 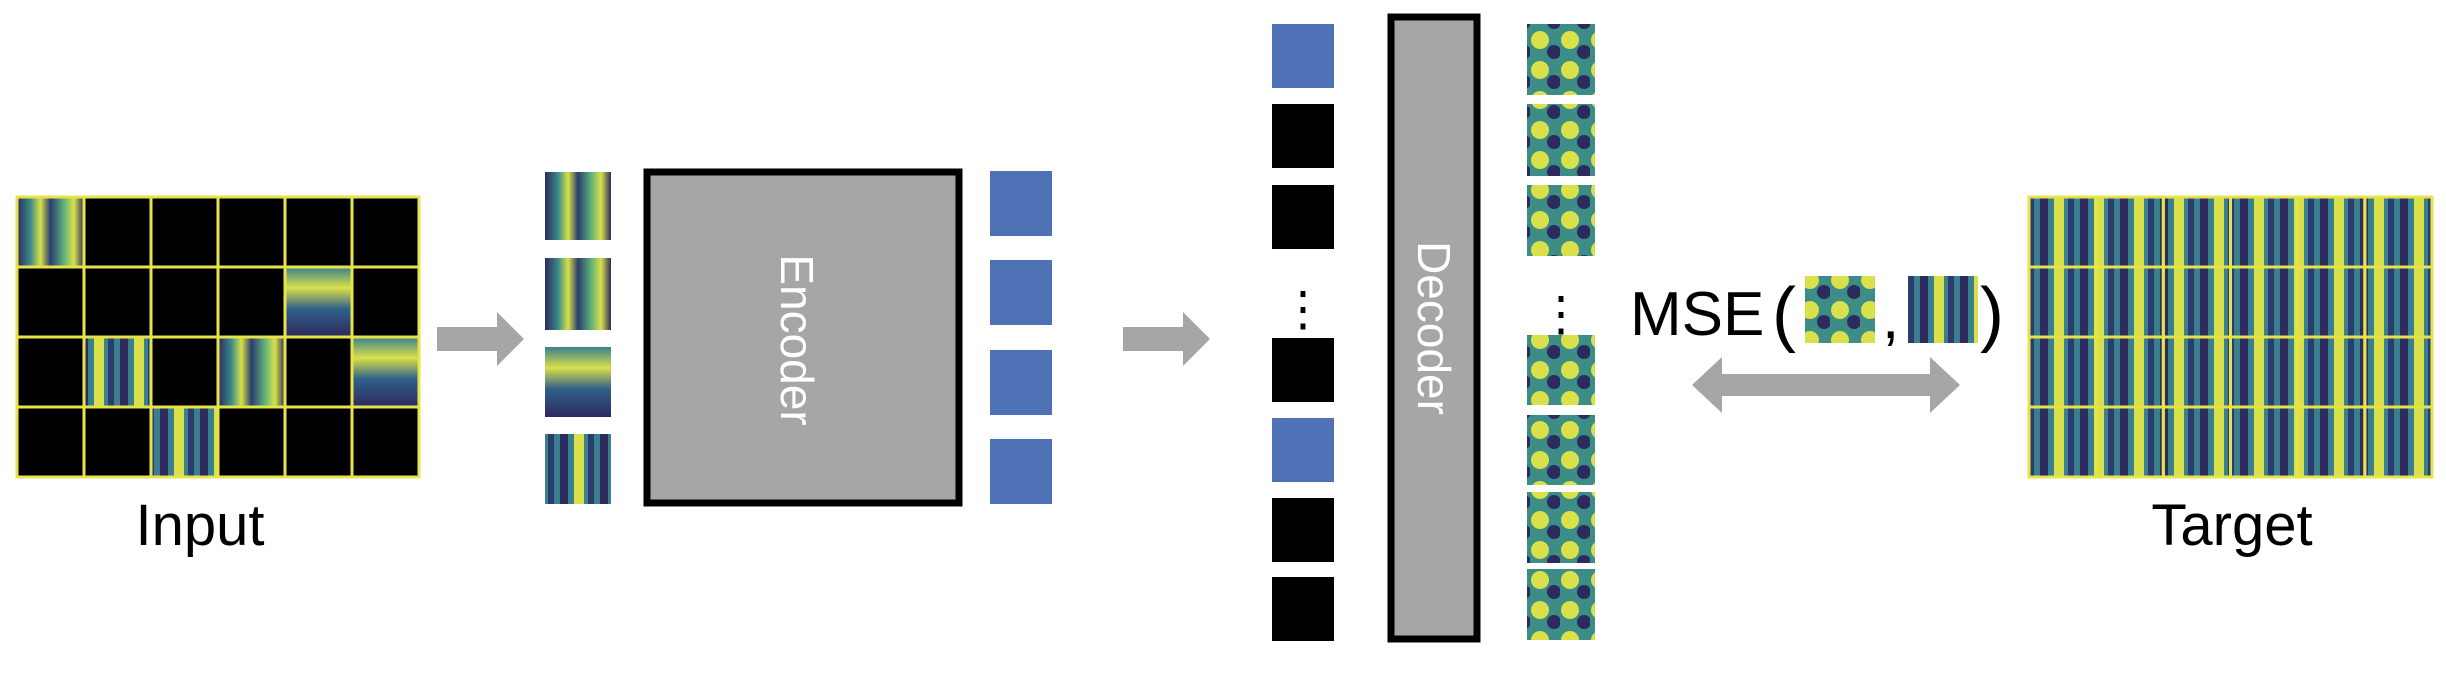 I want to click on target-grid-cell, so click(x=2398, y=442).